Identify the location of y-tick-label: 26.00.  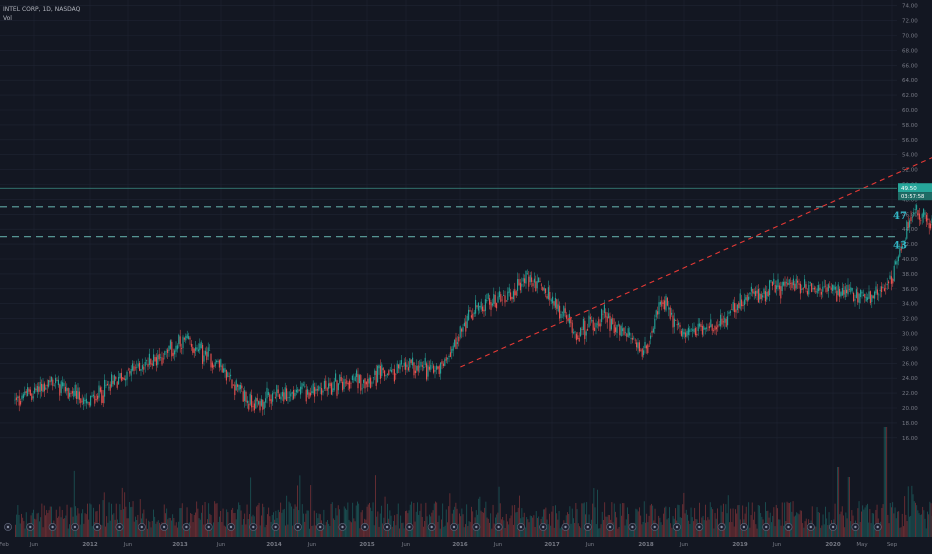
(910, 364).